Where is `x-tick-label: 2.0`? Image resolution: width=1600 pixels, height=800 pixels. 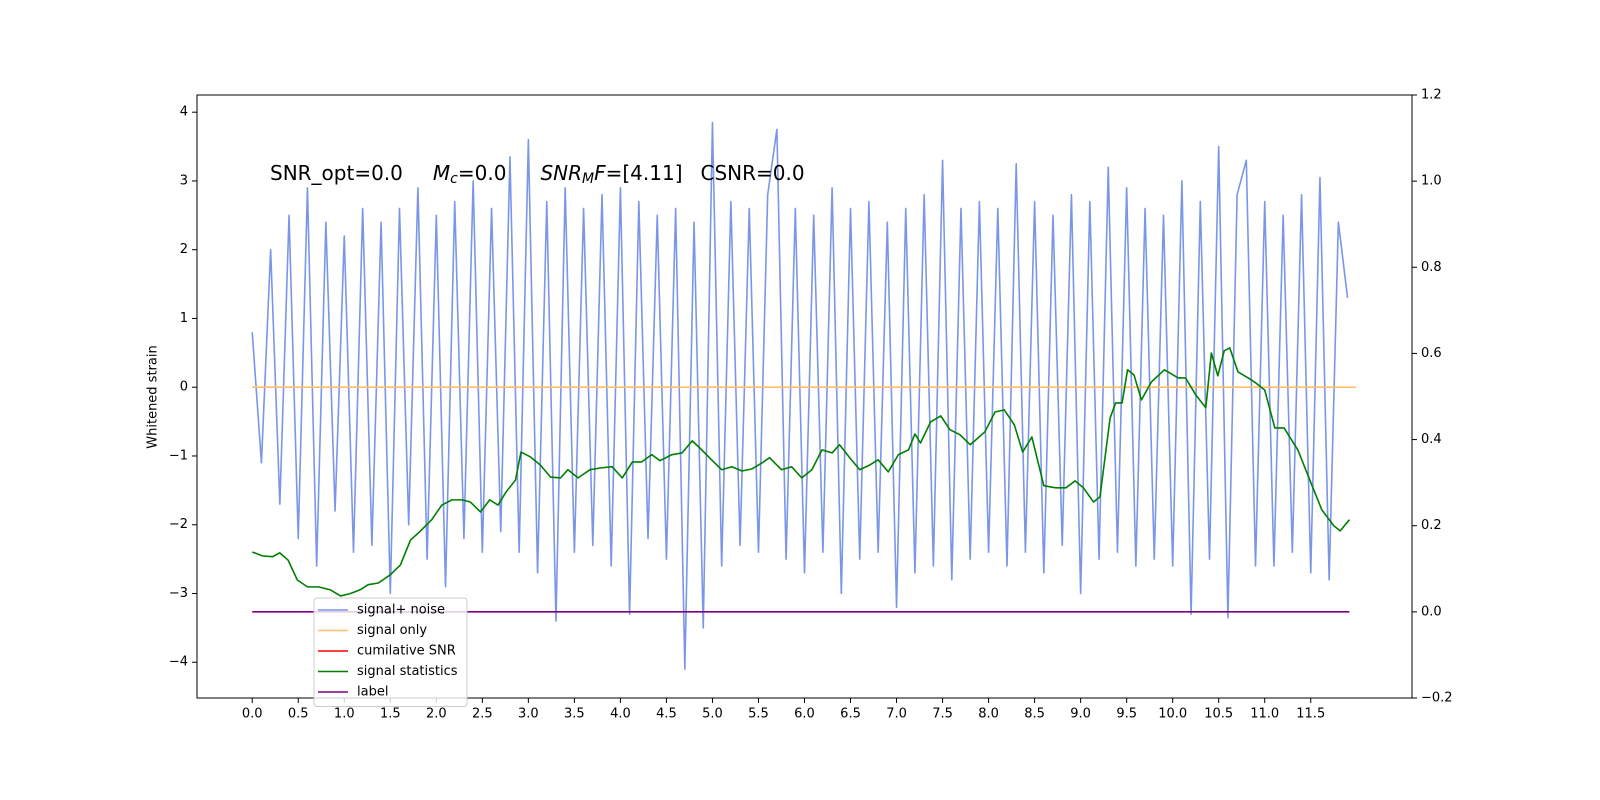
x-tick-label: 2.0 is located at coordinates (436, 714).